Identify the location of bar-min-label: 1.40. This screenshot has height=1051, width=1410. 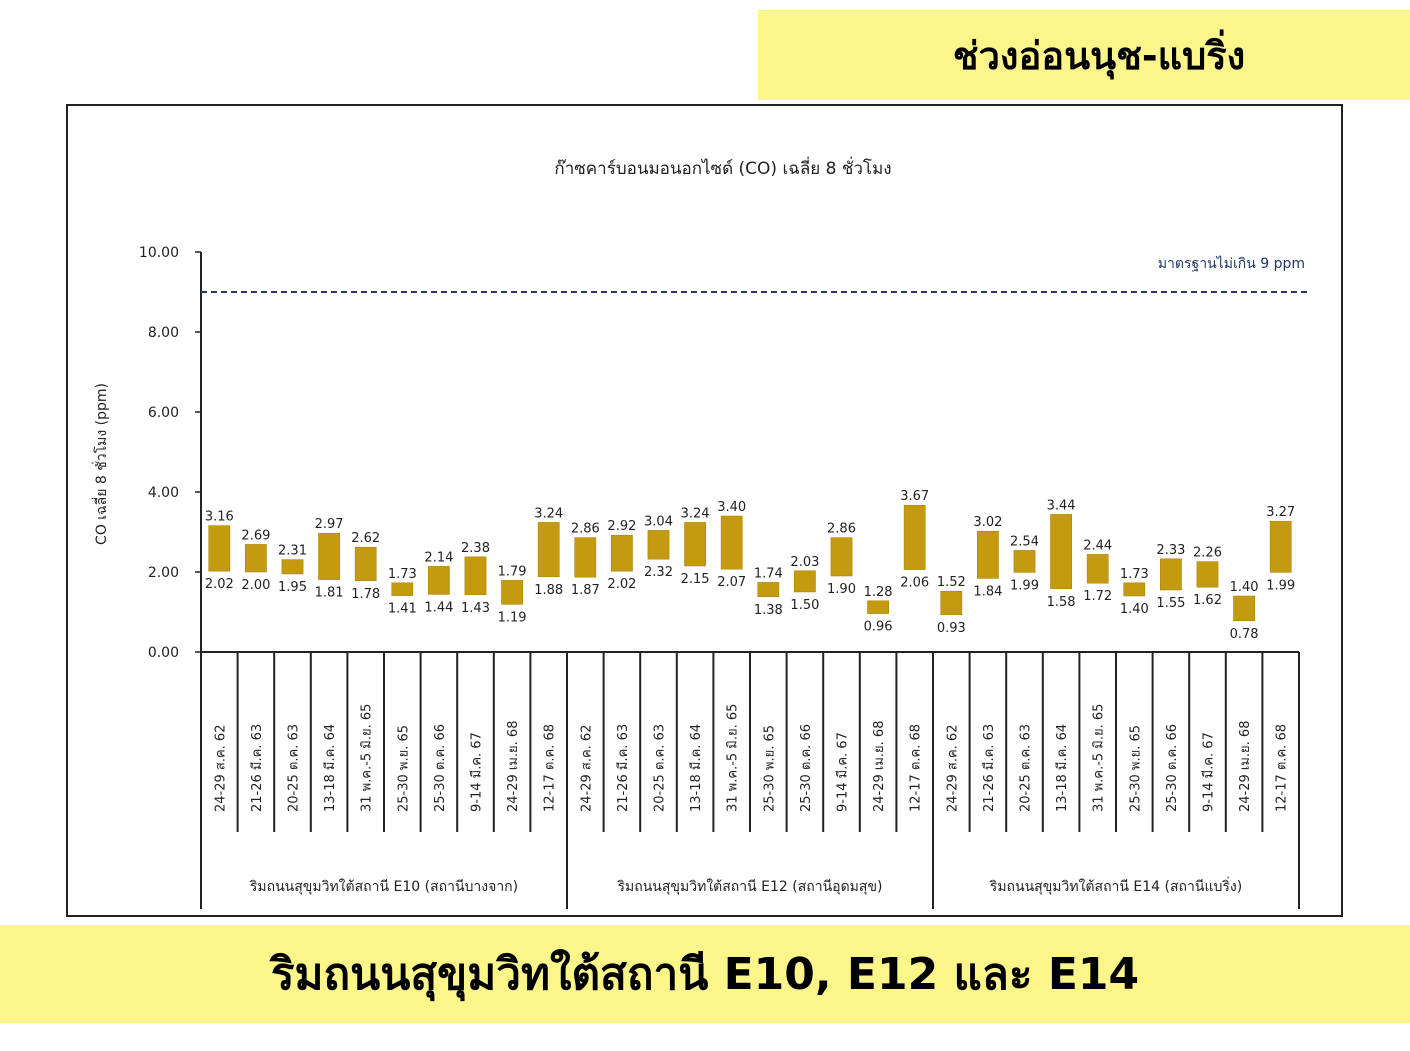
(1134, 609).